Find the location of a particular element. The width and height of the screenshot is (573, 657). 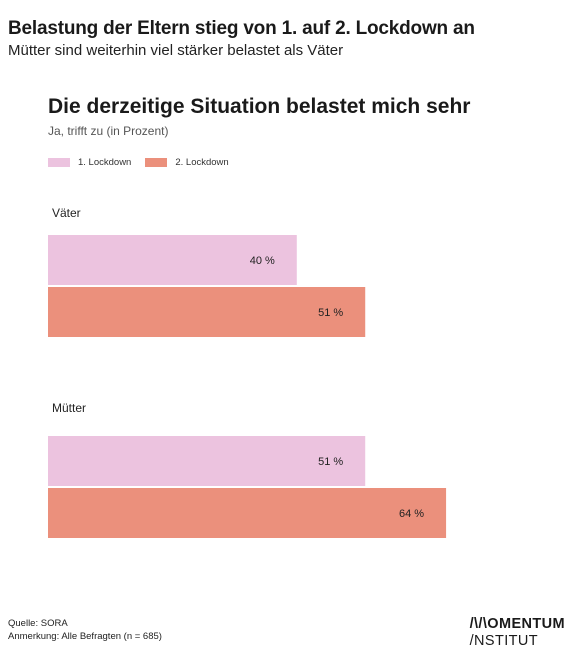

momentum-institut-logo: /\/\OMENTUM /NSTITUT is located at coordinates (517, 633).